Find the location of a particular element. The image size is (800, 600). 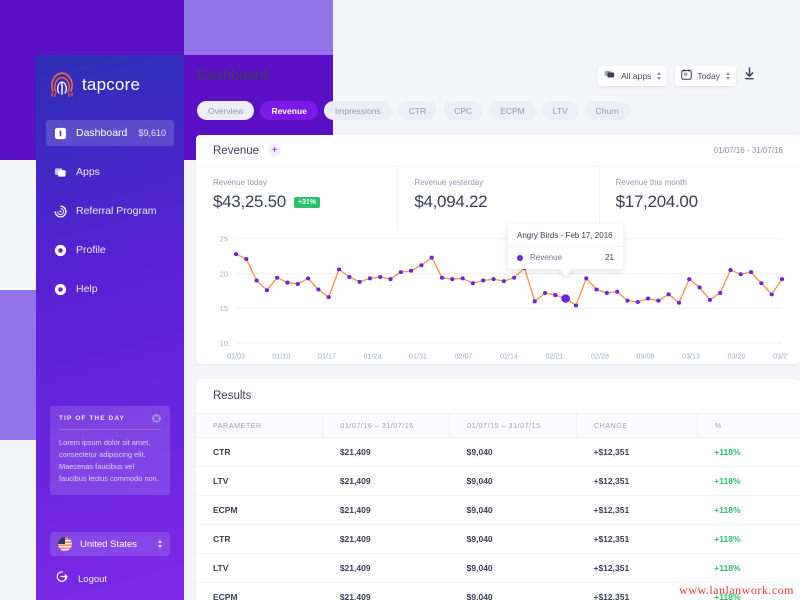

stat-value: $17,204.00 is located at coordinates (656, 201).